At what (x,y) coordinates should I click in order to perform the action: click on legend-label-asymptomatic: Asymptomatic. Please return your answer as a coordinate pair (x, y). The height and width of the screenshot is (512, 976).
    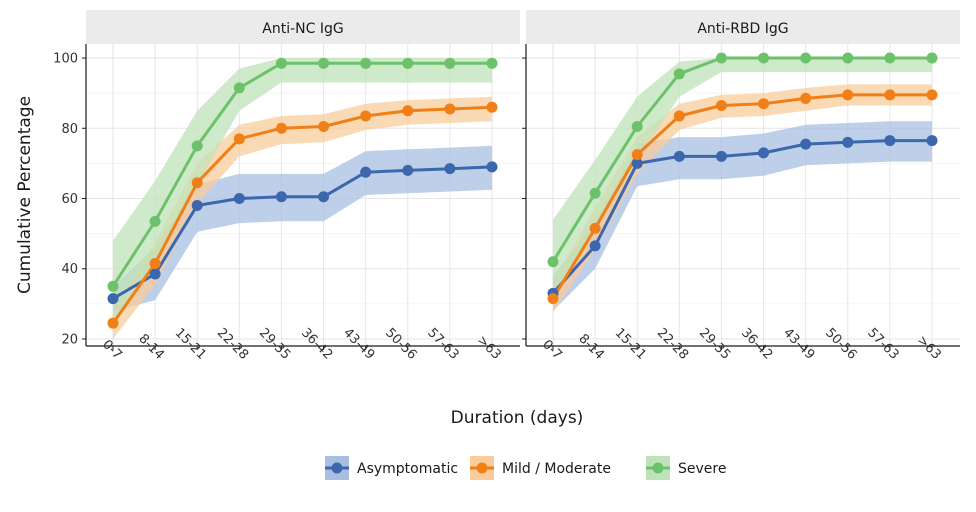
    Looking at the image, I should click on (407, 469).